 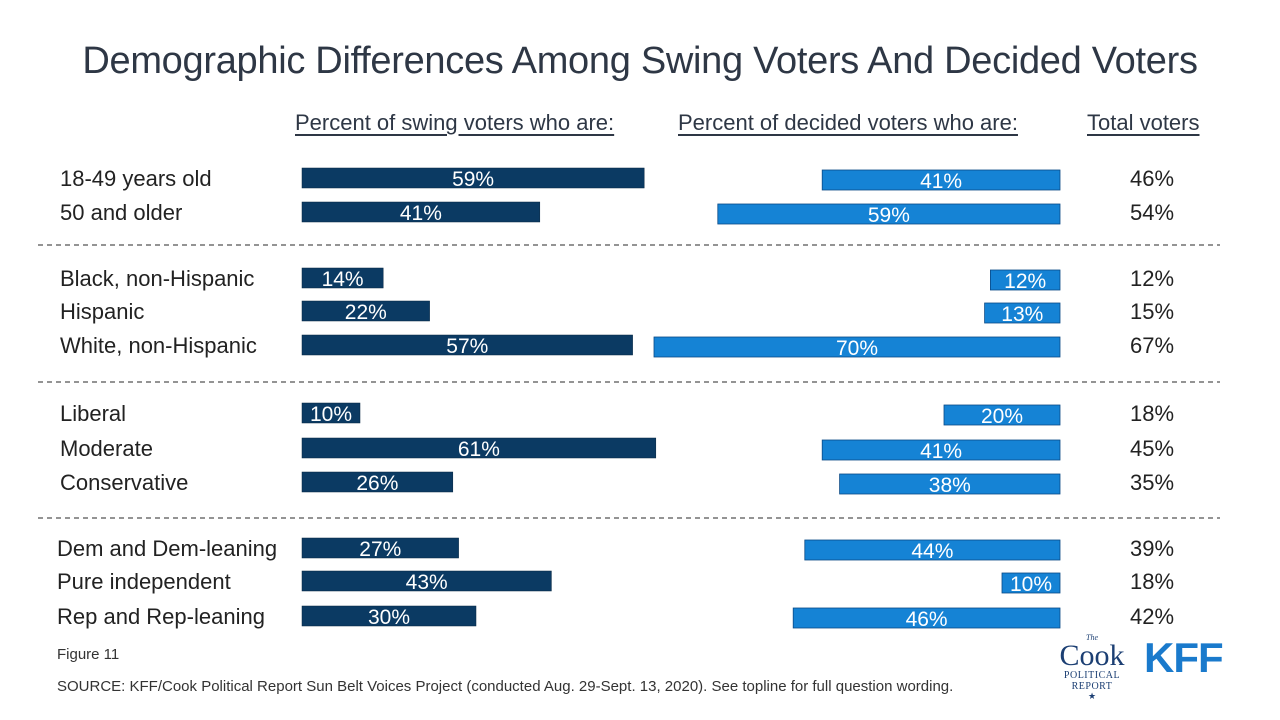 I want to click on swing-value-label: 30%, so click(x=389, y=617).